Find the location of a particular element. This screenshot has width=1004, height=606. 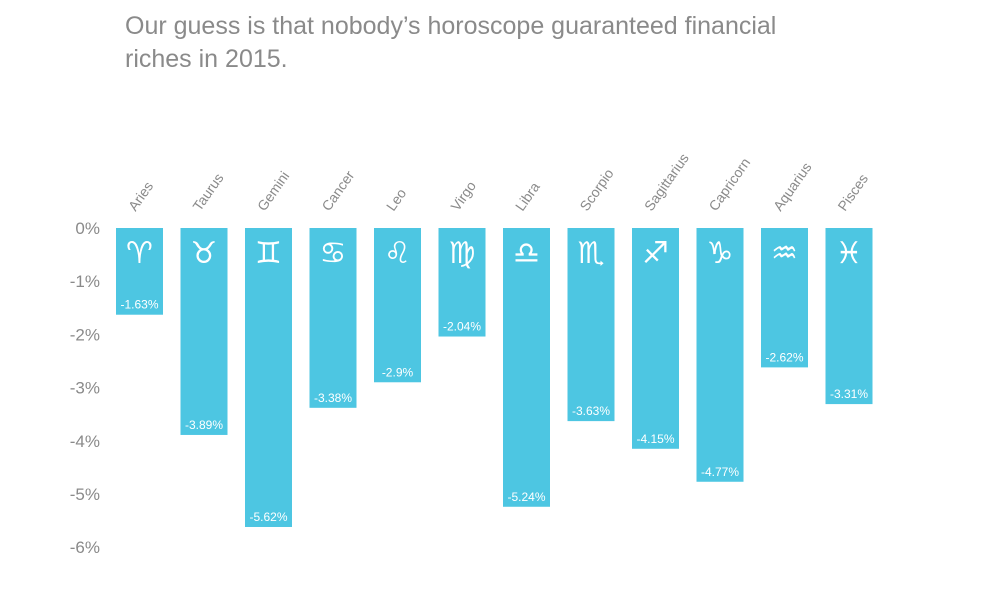

y-tick-label: -3% is located at coordinates (85, 388).